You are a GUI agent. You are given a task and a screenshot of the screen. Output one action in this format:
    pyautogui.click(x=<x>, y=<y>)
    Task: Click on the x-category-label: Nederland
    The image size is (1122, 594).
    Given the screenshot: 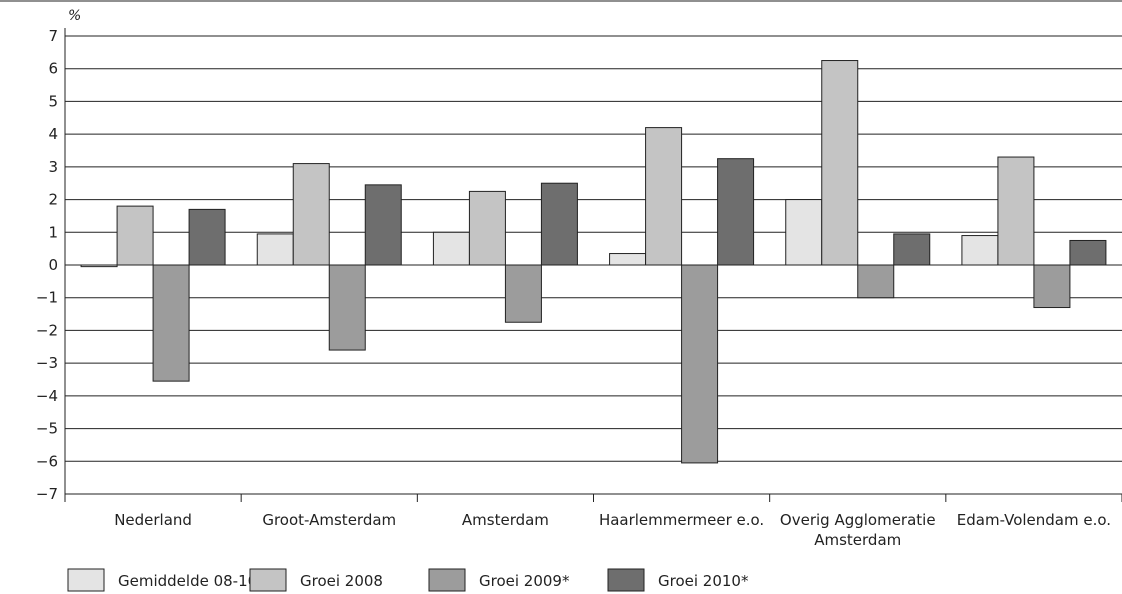 What is the action you would take?
    pyautogui.click(x=153, y=520)
    